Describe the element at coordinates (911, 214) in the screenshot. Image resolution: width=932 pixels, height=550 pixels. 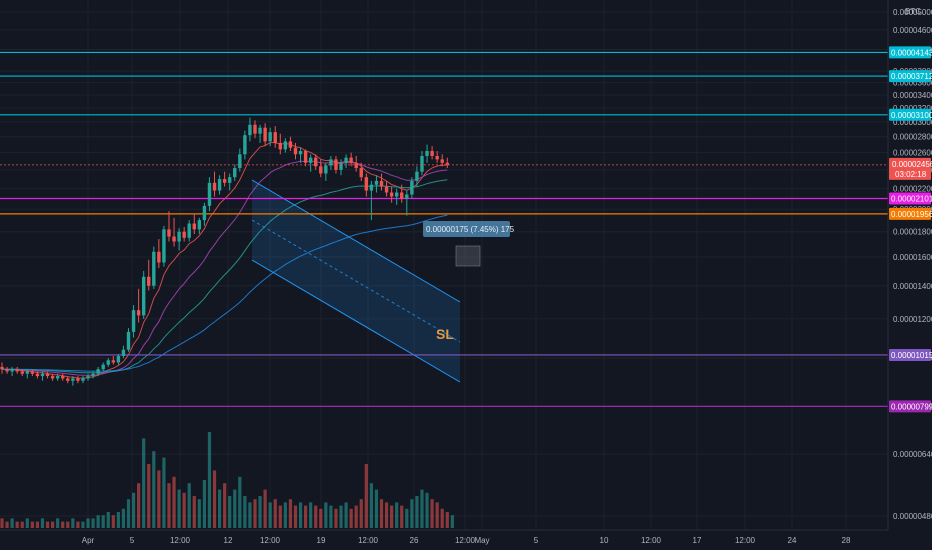
I see `level-tag-text: 0.00001956` at that location.